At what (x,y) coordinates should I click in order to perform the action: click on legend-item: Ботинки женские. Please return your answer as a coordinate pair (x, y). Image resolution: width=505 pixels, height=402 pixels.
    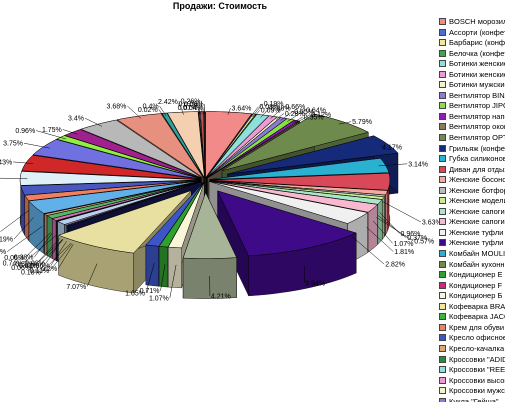
    Looking at the image, I should click on (472, 75).